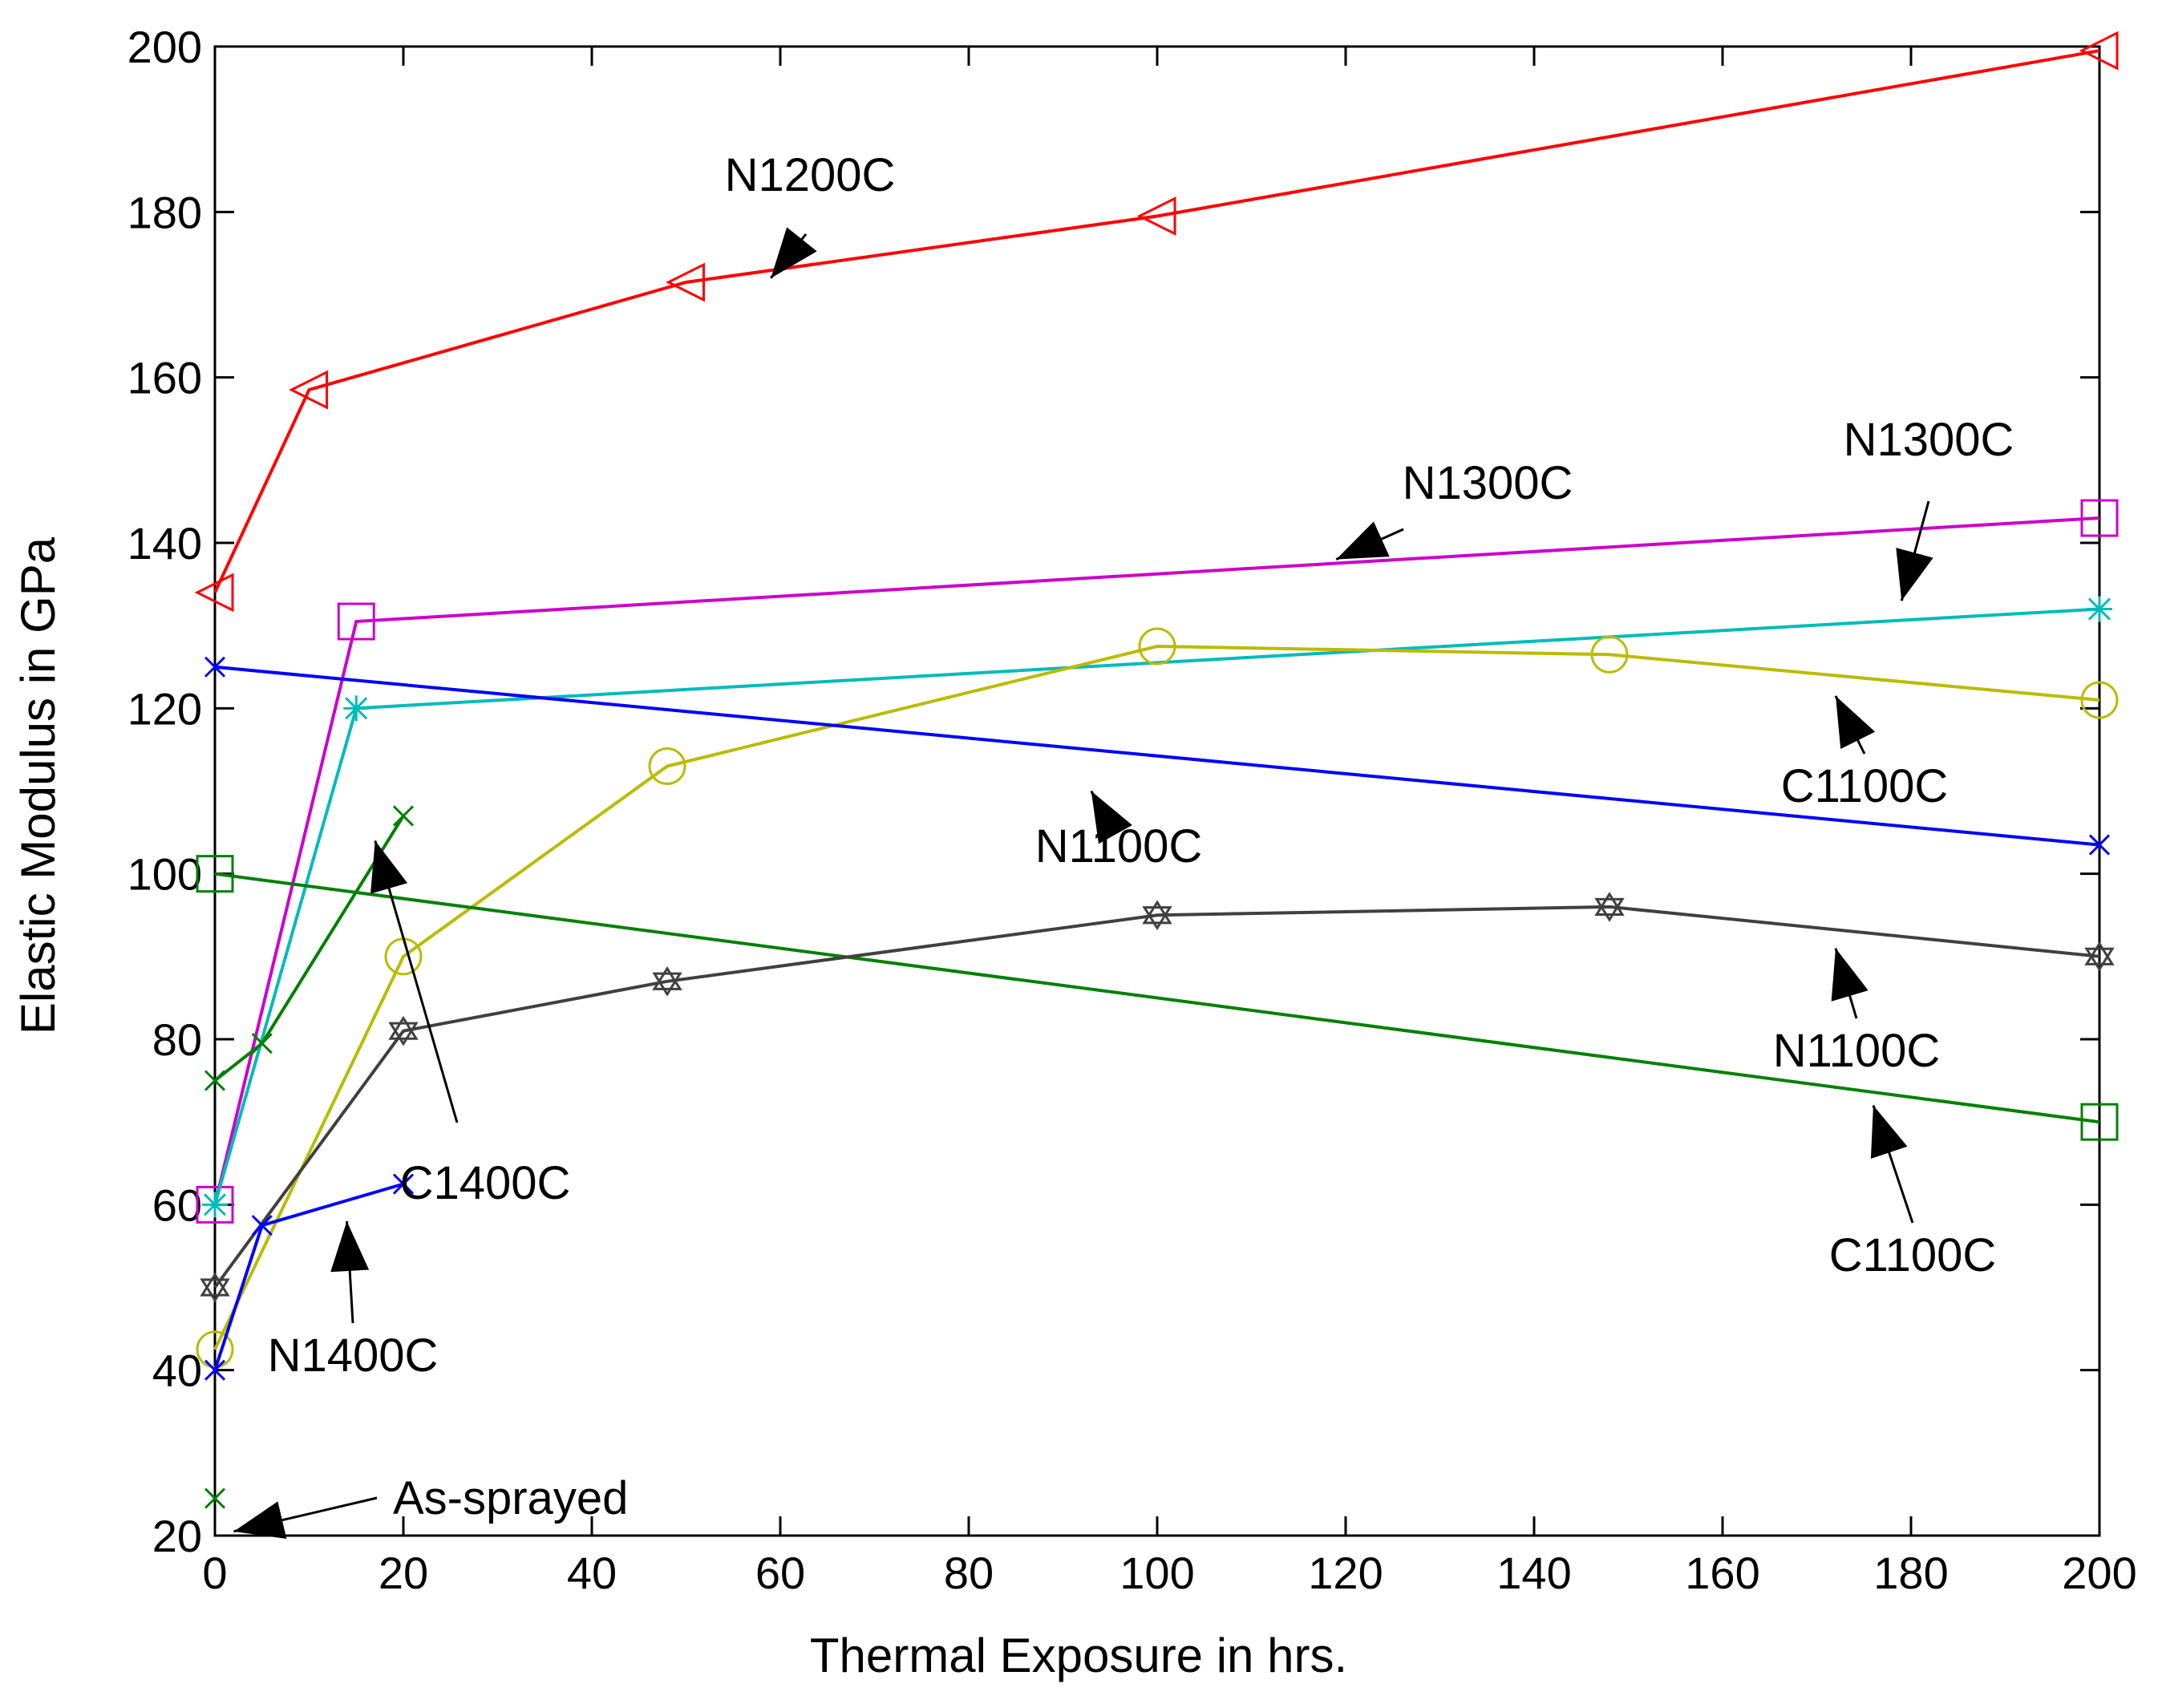  What do you see at coordinates (485, 1183) in the screenshot?
I see `annotation-label: C1400C` at bounding box center [485, 1183].